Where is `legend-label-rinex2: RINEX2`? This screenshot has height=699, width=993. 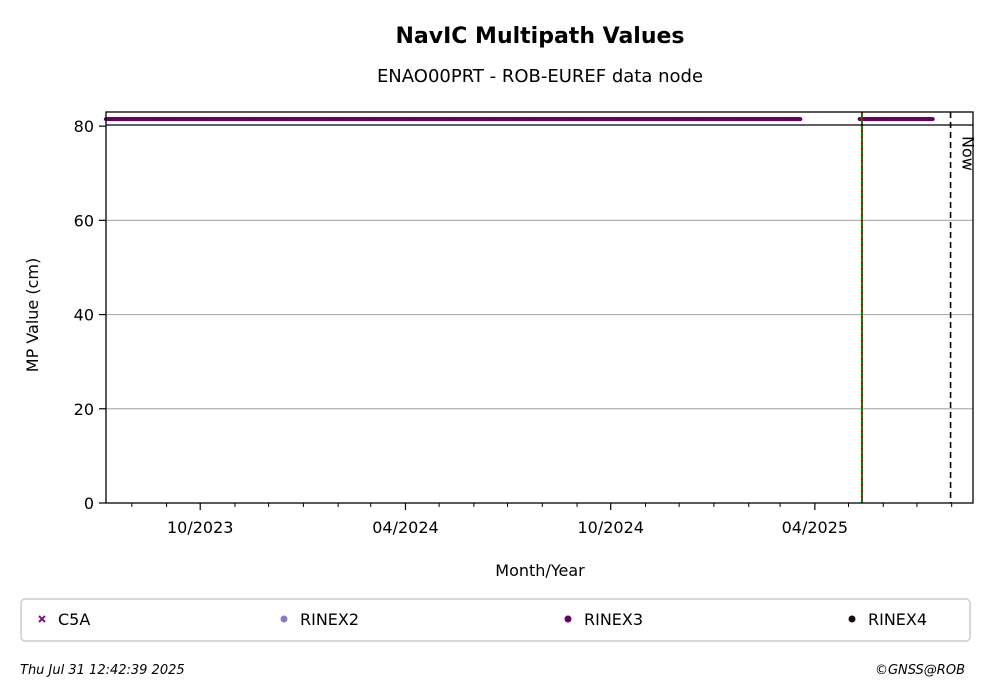 legend-label-rinex2: RINEX2 is located at coordinates (329, 619).